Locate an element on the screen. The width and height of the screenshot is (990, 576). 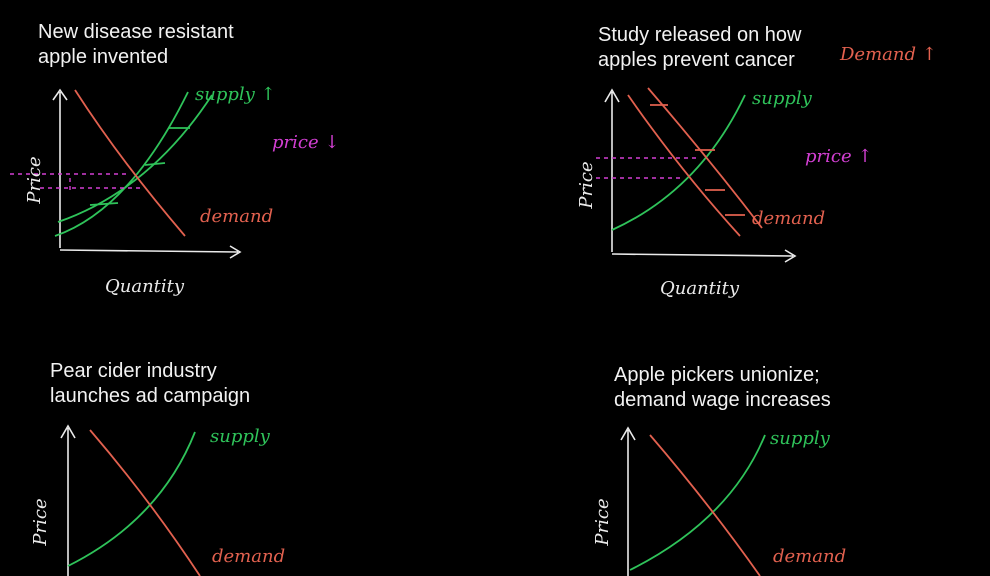
supply-label: supply ↑ is located at coordinates (235, 94).